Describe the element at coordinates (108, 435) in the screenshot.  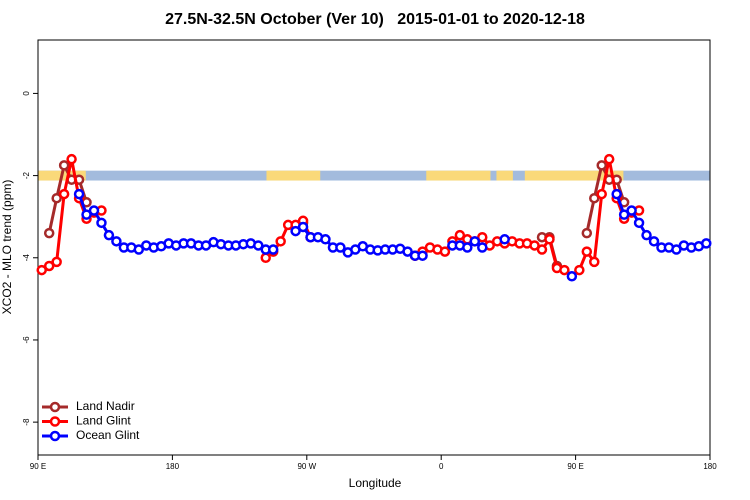
I see `legend-label: Ocean Glint` at that location.